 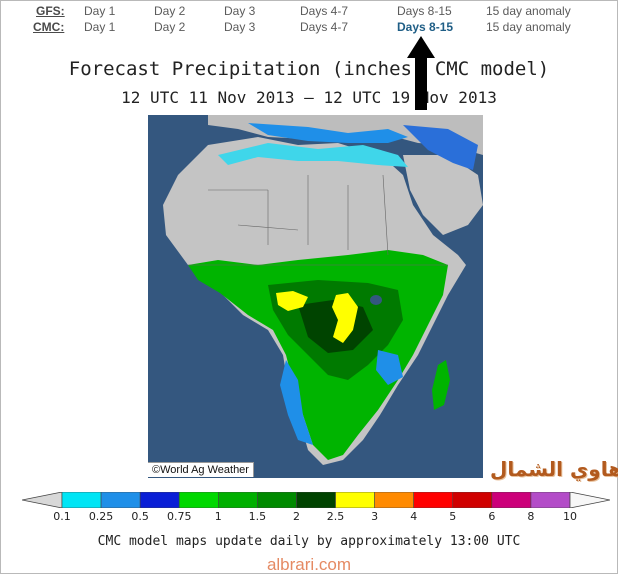 I want to click on gfs-anomaly-link: 15 day anomaly, so click(x=528, y=11).